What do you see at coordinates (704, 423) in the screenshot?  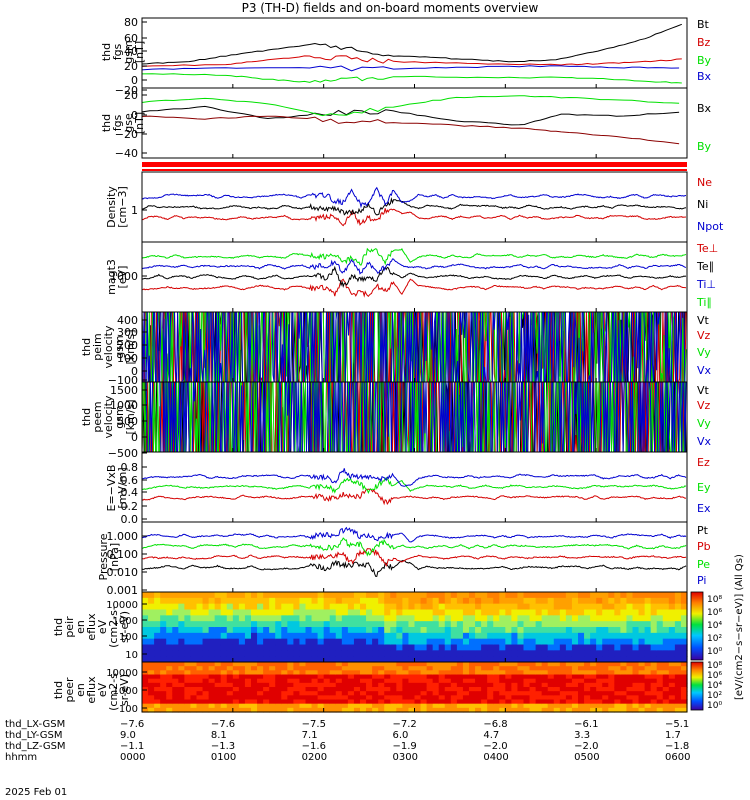 I see `legend-Vy: Vy` at bounding box center [704, 423].